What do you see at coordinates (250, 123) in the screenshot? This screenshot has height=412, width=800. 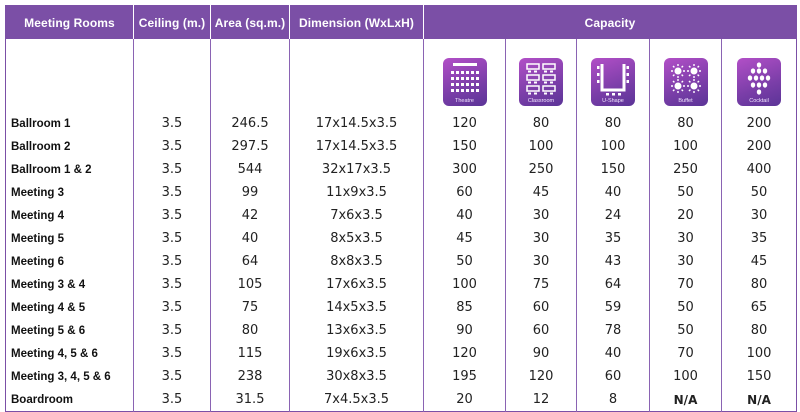 I see `cell-area: 246.5` at bounding box center [250, 123].